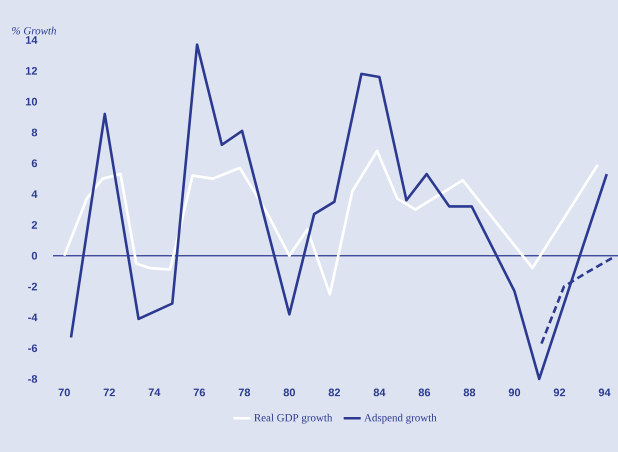 The height and width of the screenshot is (452, 618). I want to click on y-axis-title: % Growth, so click(34, 30).